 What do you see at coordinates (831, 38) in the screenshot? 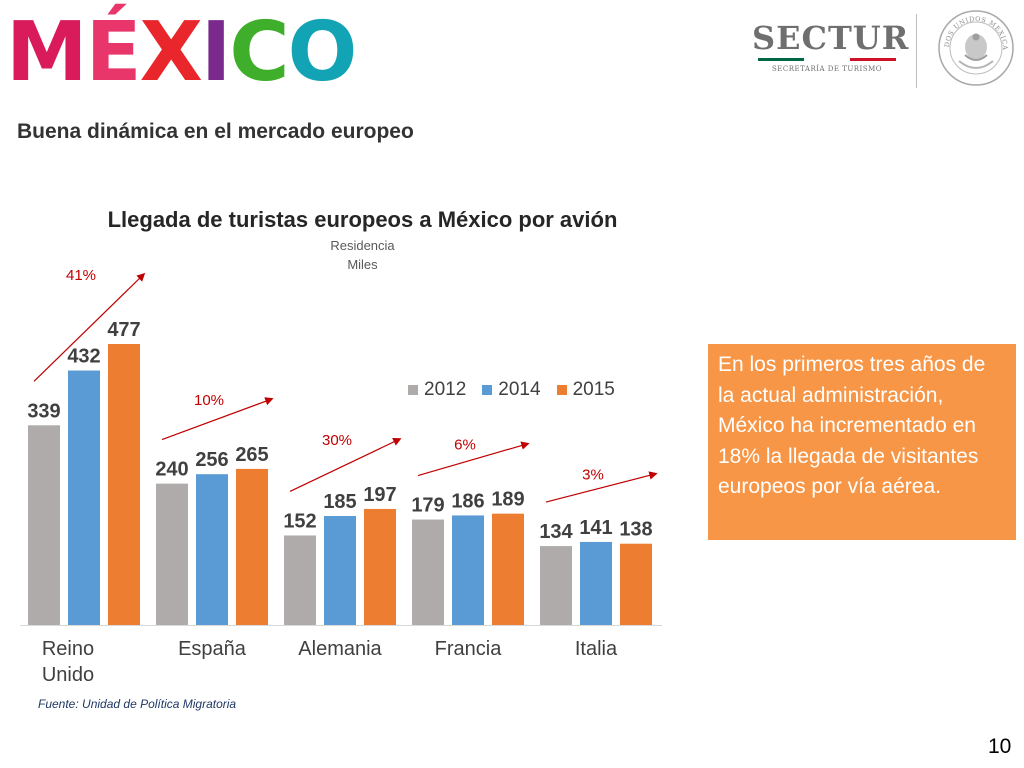
I see `sectur-wordmark: SECTUR` at bounding box center [831, 38].